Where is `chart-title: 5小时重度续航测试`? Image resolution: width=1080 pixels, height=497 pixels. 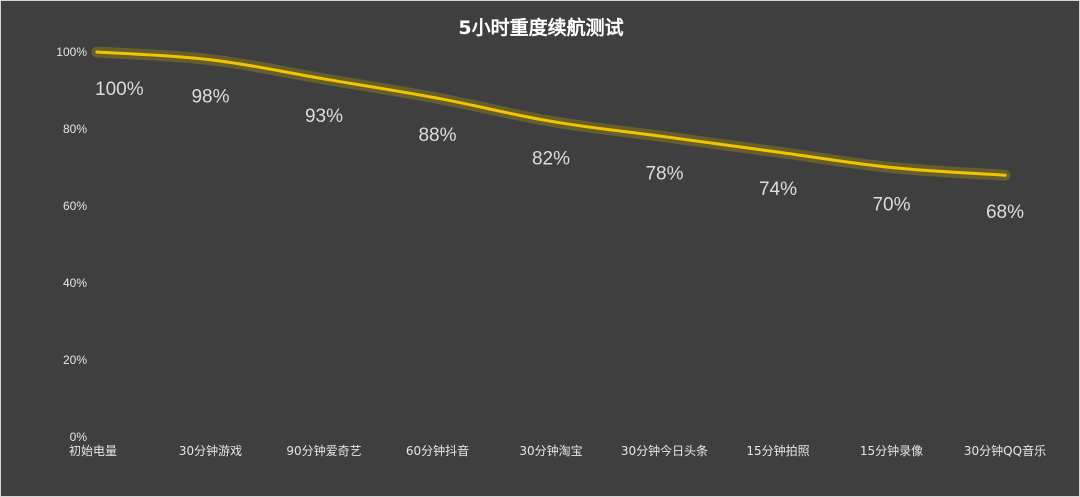
chart-title: 5小时重度续航测试 is located at coordinates (540, 27).